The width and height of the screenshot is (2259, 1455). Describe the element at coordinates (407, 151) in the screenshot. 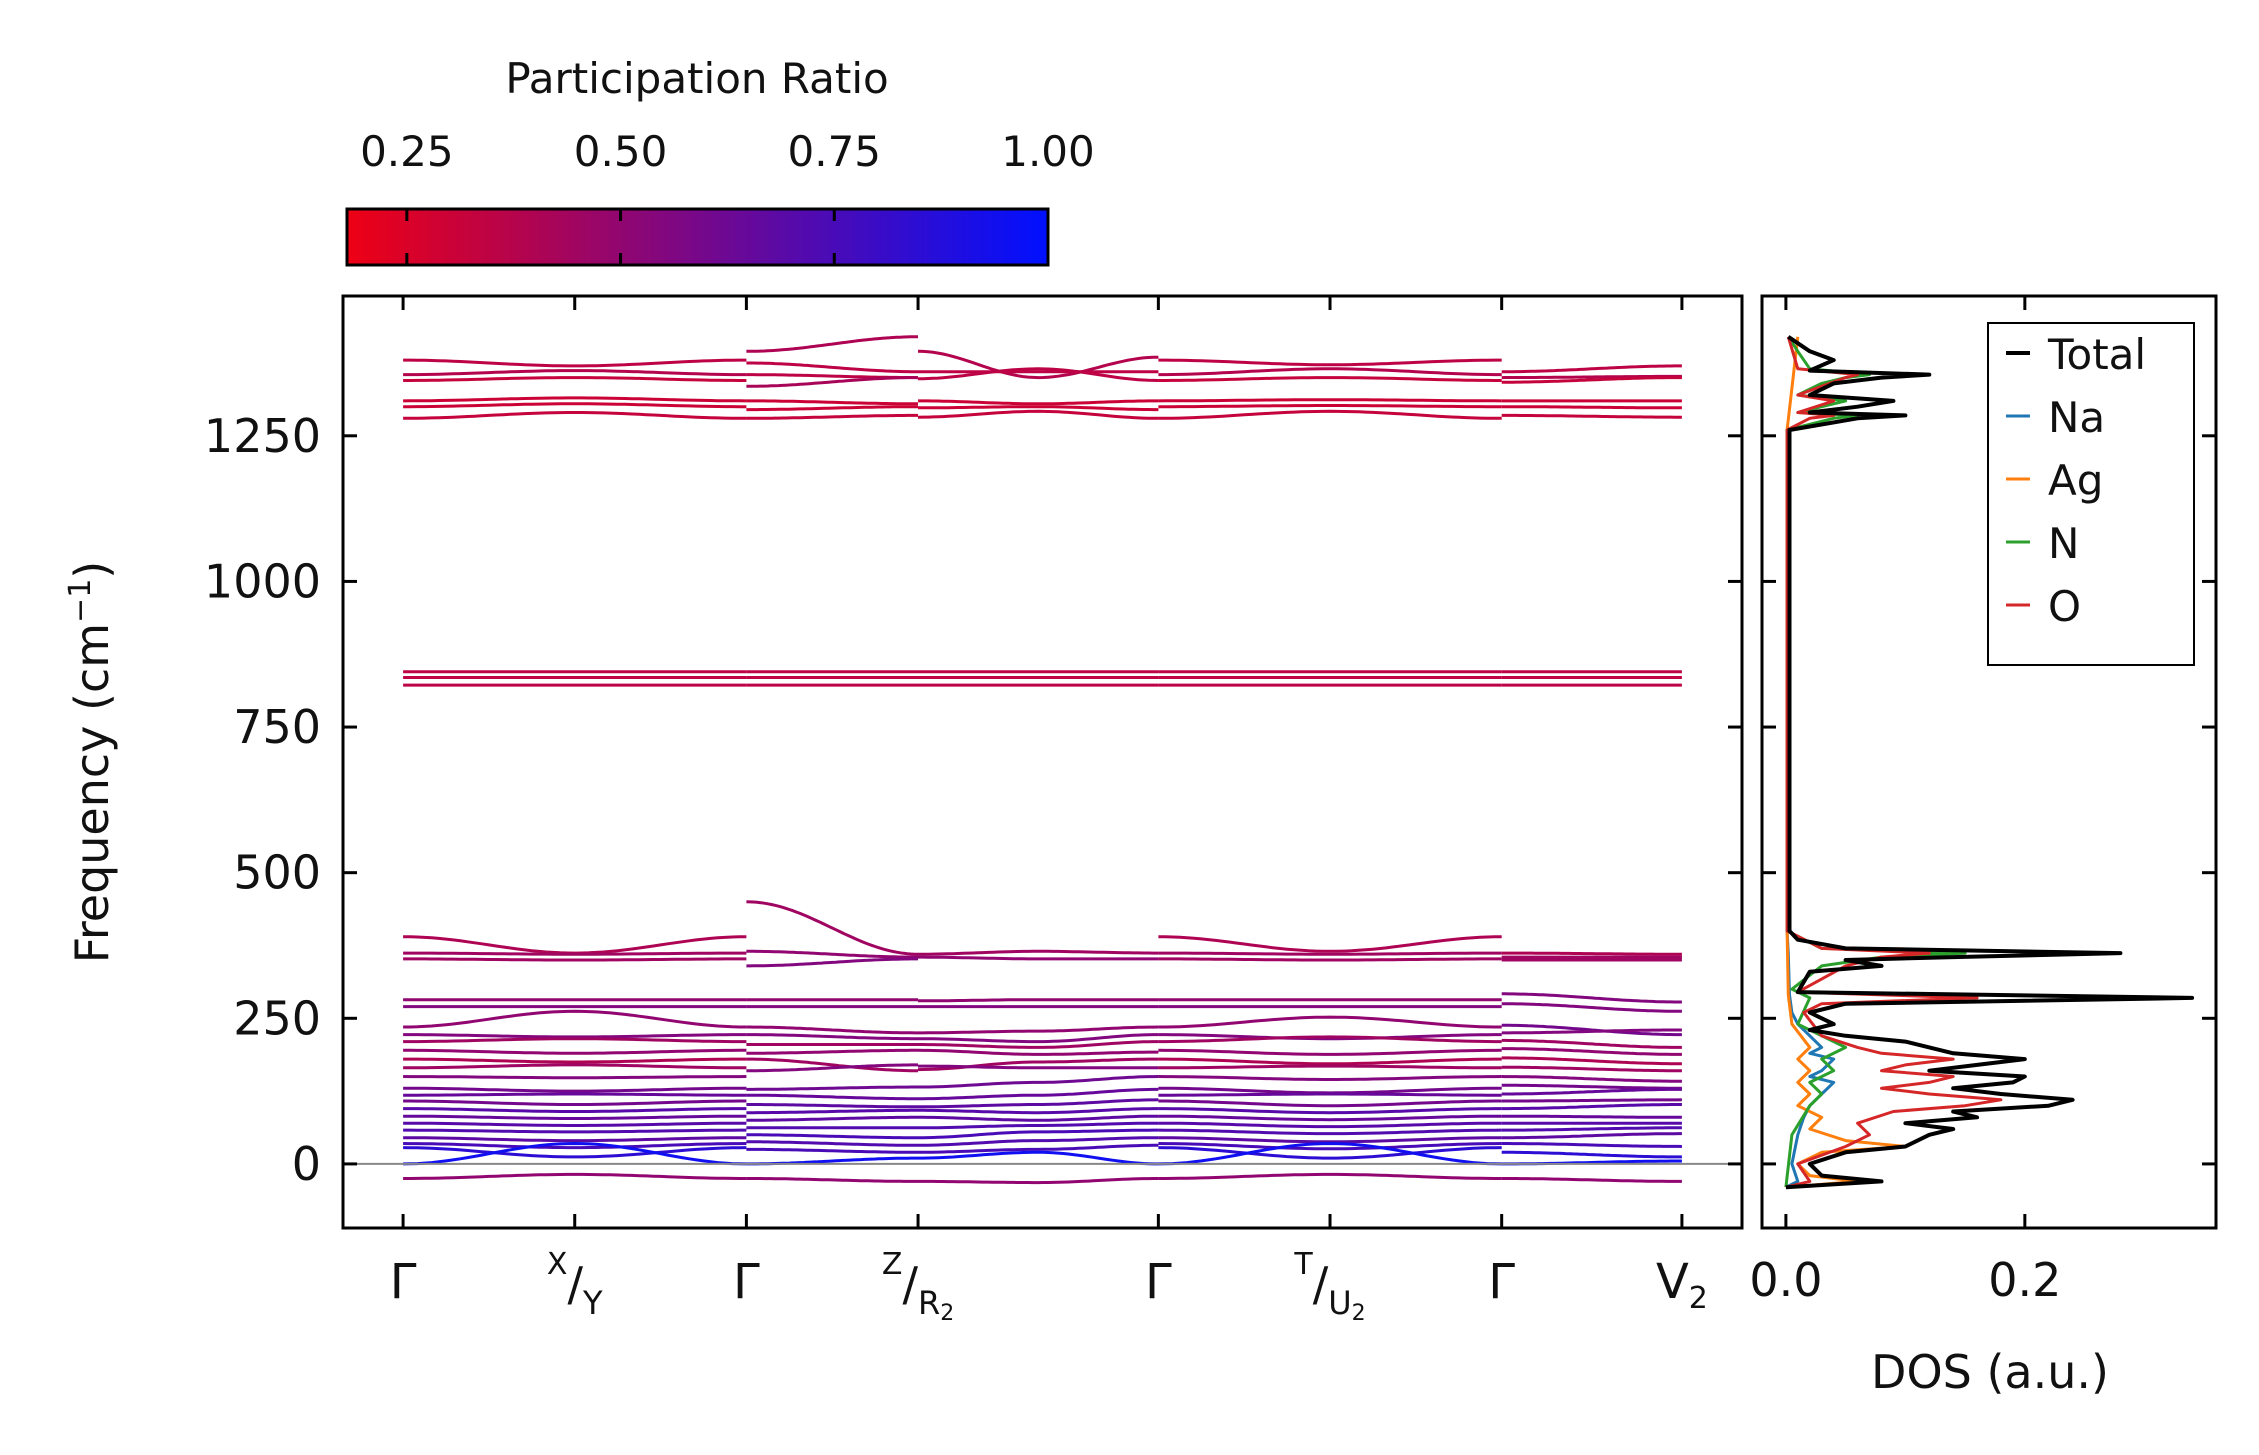

I see `colorbar-tick-label: 0.25` at that location.